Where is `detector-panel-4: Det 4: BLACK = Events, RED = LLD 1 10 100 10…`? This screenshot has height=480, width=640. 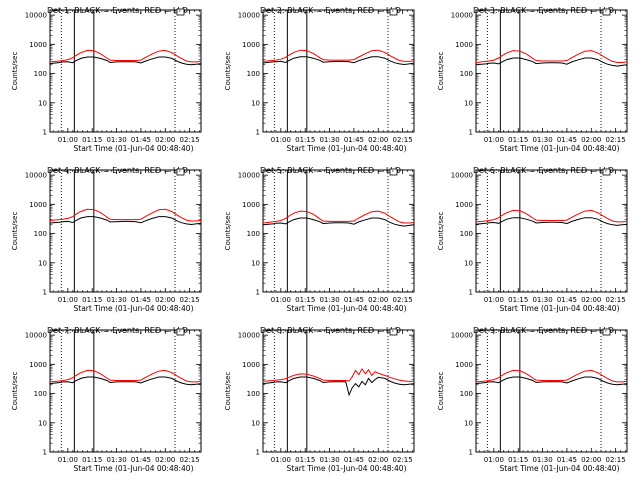
detector-panel-4: Det 4: BLACK = Events, RED = LLD 1 10 100 10… is located at coordinates (106, 239).